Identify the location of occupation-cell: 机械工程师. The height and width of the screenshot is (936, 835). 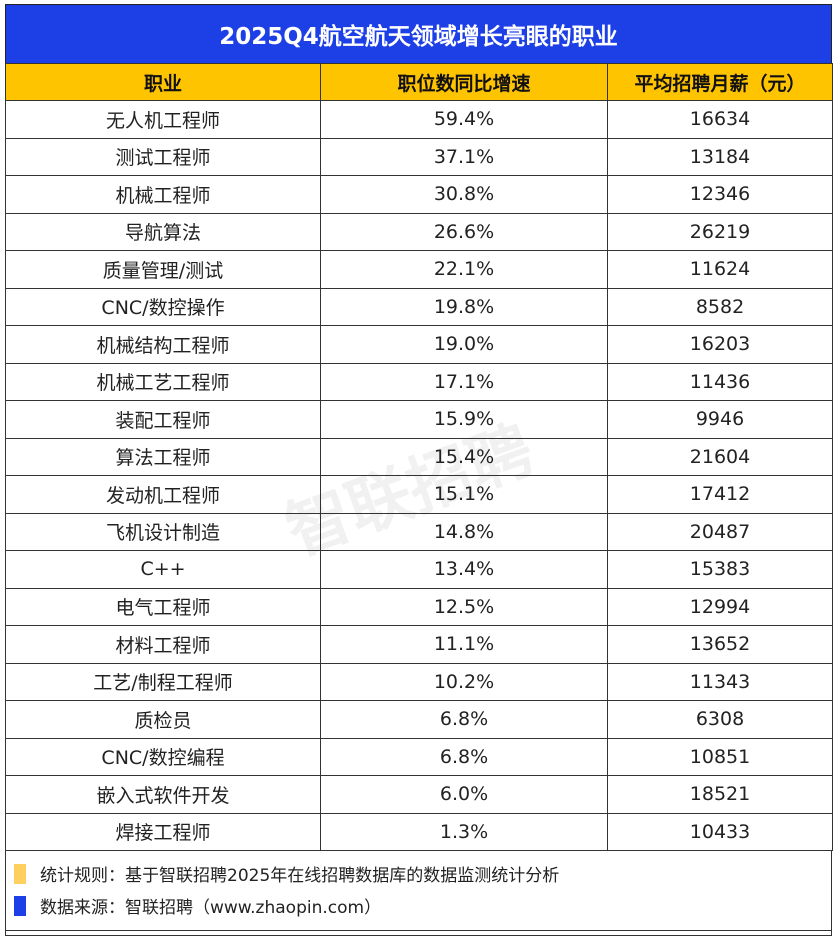
(163, 194).